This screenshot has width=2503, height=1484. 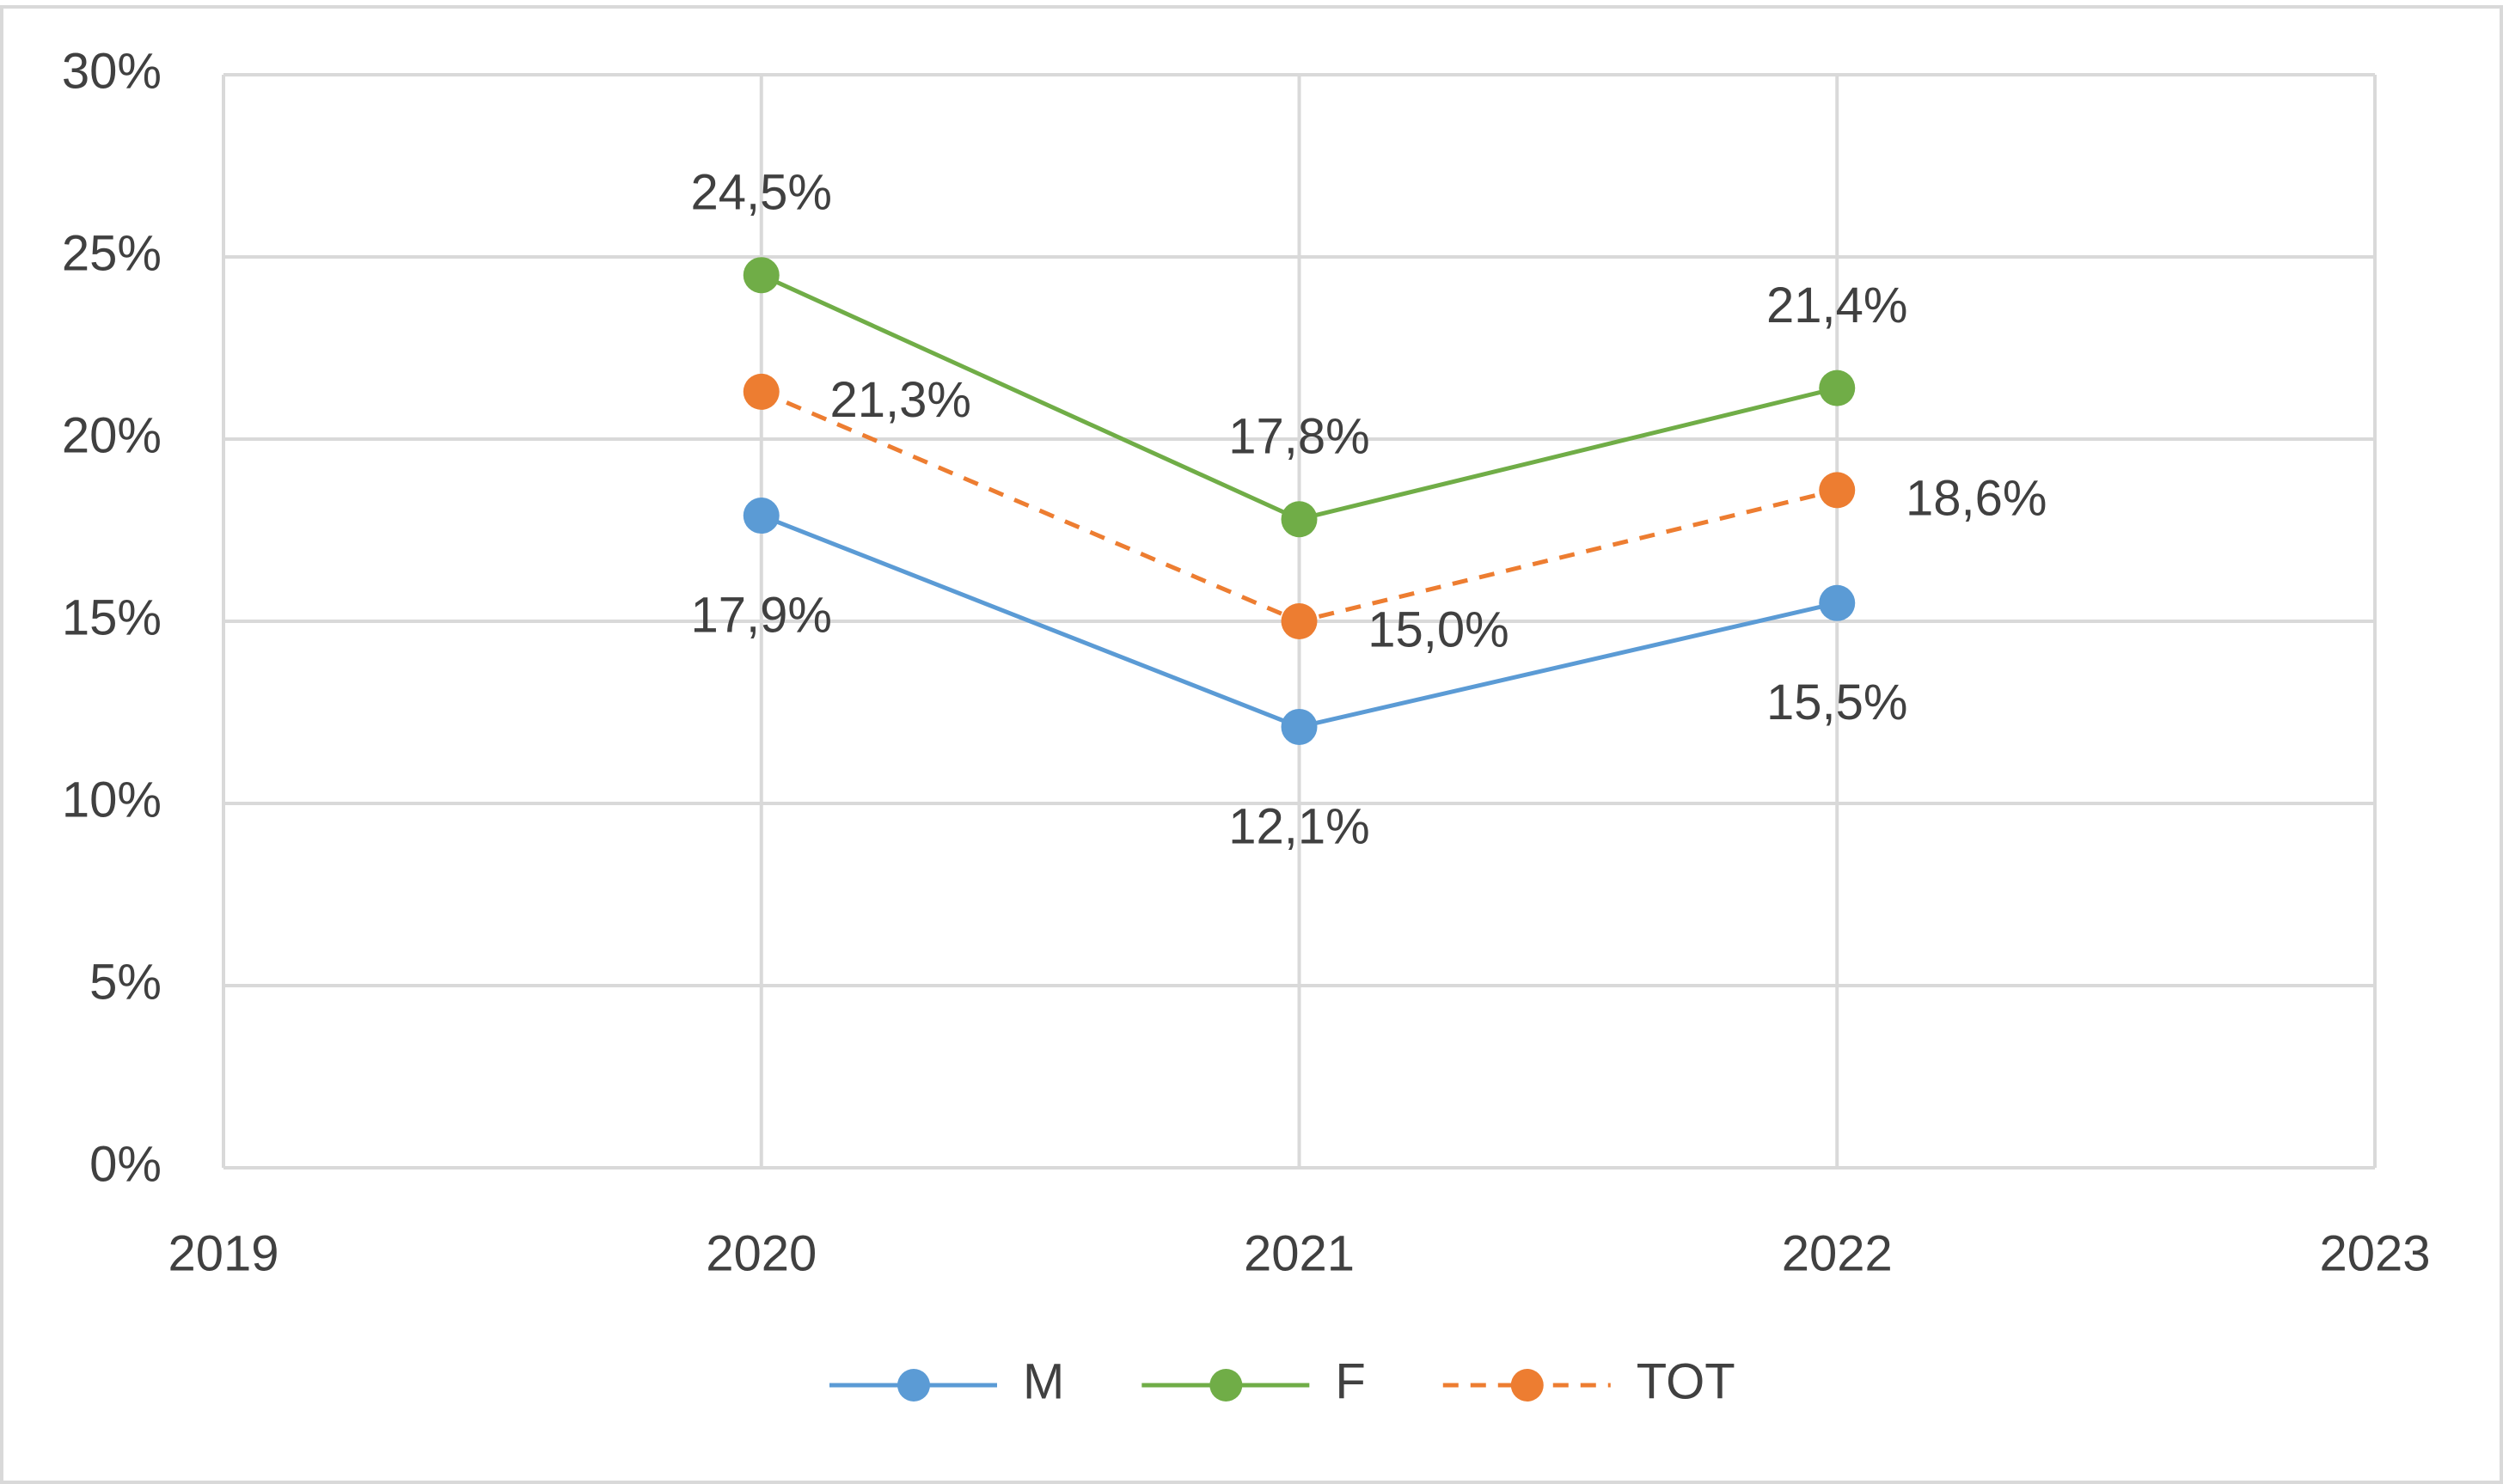 What do you see at coordinates (223, 1253) in the screenshot?
I see `x-tick-label: 2019` at bounding box center [223, 1253].